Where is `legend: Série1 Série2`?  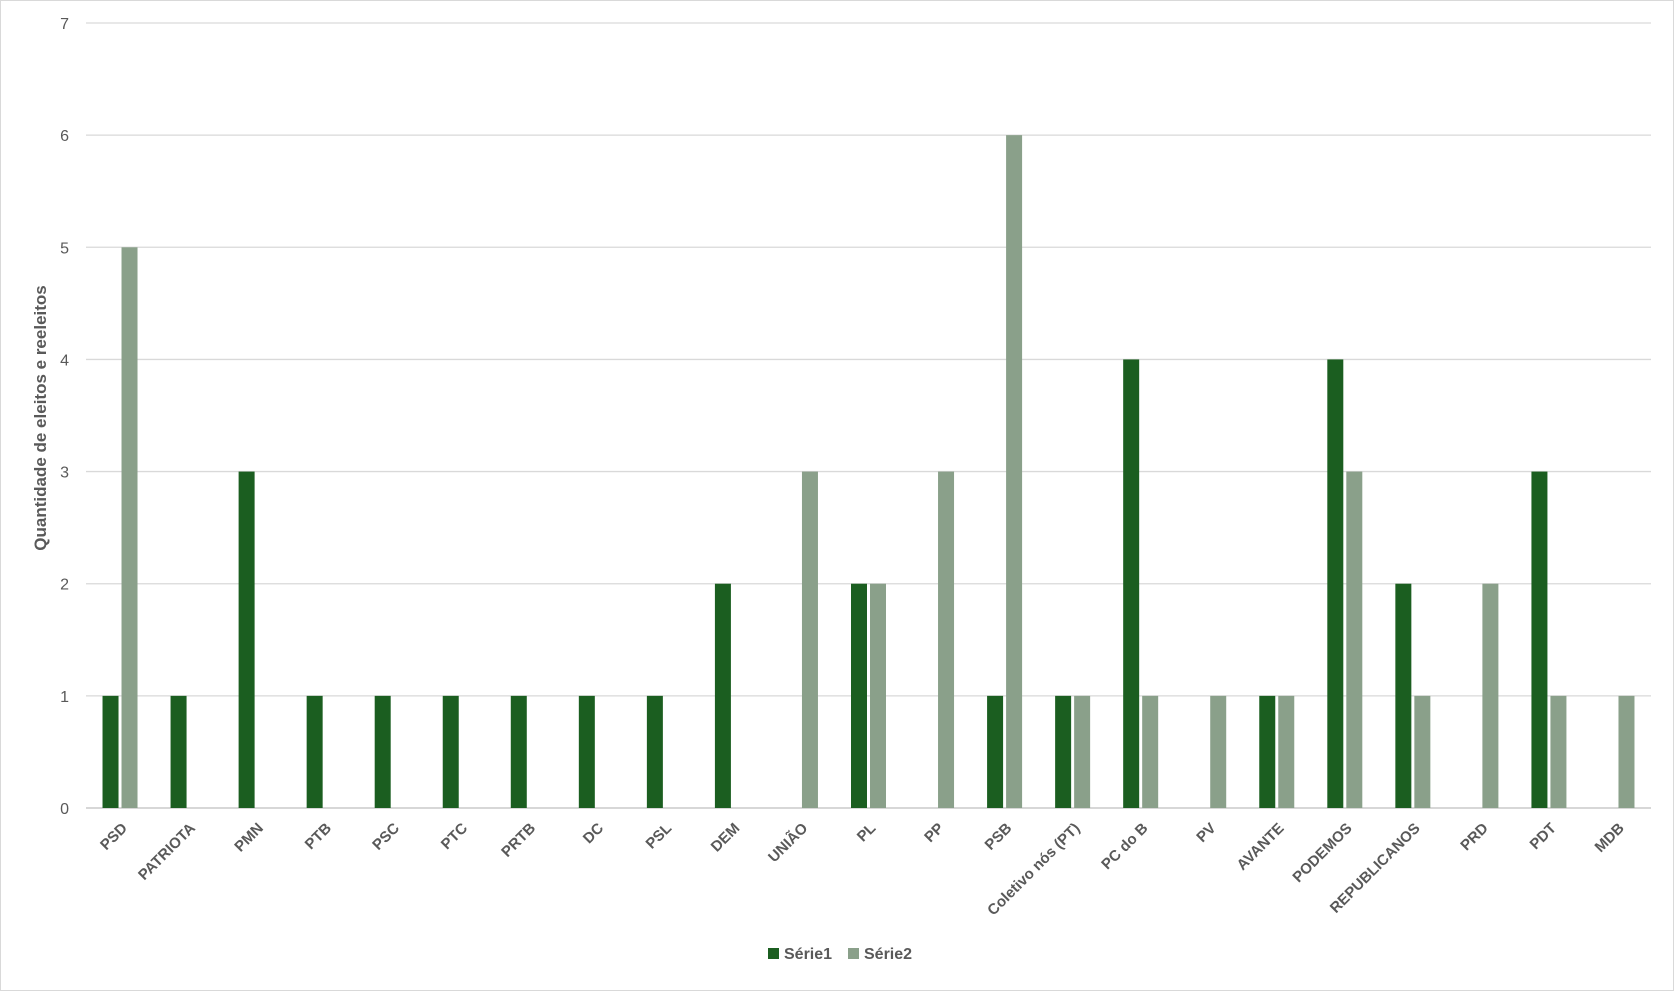
legend: Série1 Série2 is located at coordinates (840, 954).